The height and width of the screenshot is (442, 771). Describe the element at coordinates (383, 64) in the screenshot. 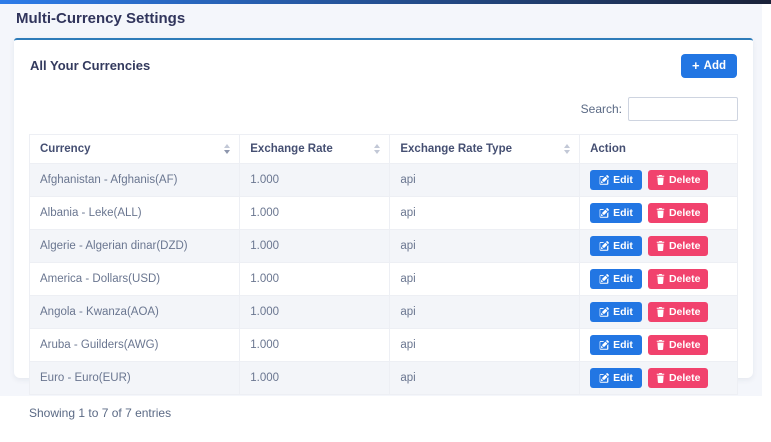

I see `card-header: All Your Currencies + Add` at that location.